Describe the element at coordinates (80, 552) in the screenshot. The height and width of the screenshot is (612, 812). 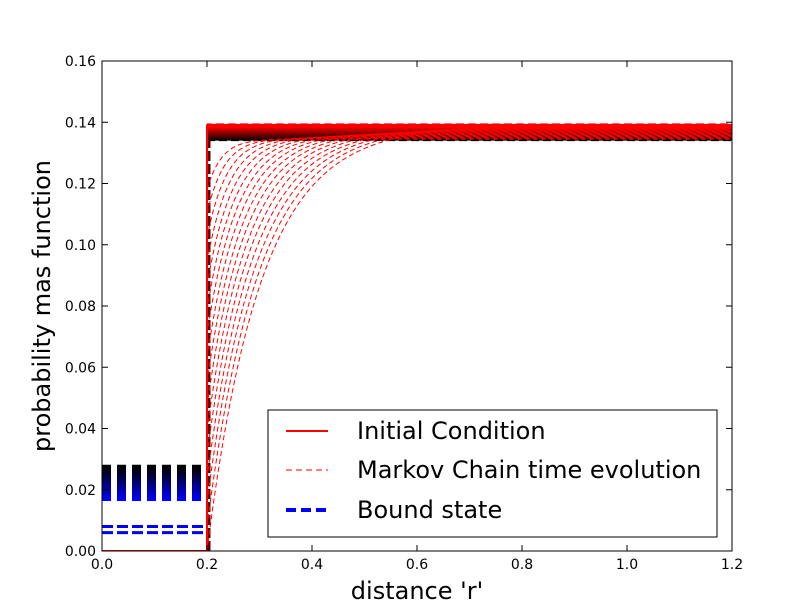
I see `y-tick-label: 0.00` at that location.